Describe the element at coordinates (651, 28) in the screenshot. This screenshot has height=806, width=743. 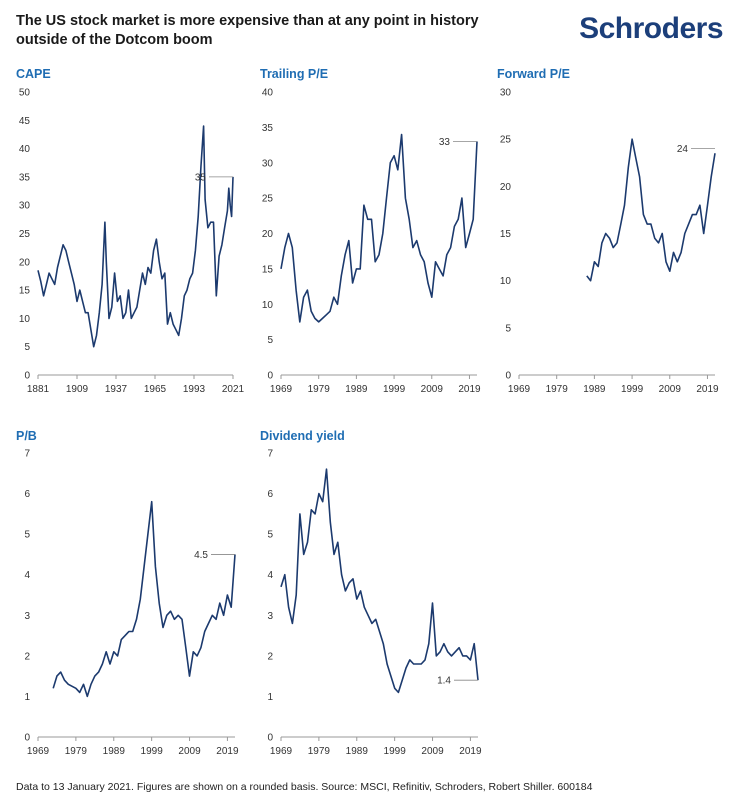
I see `schroders-logo: Schroders` at that location.